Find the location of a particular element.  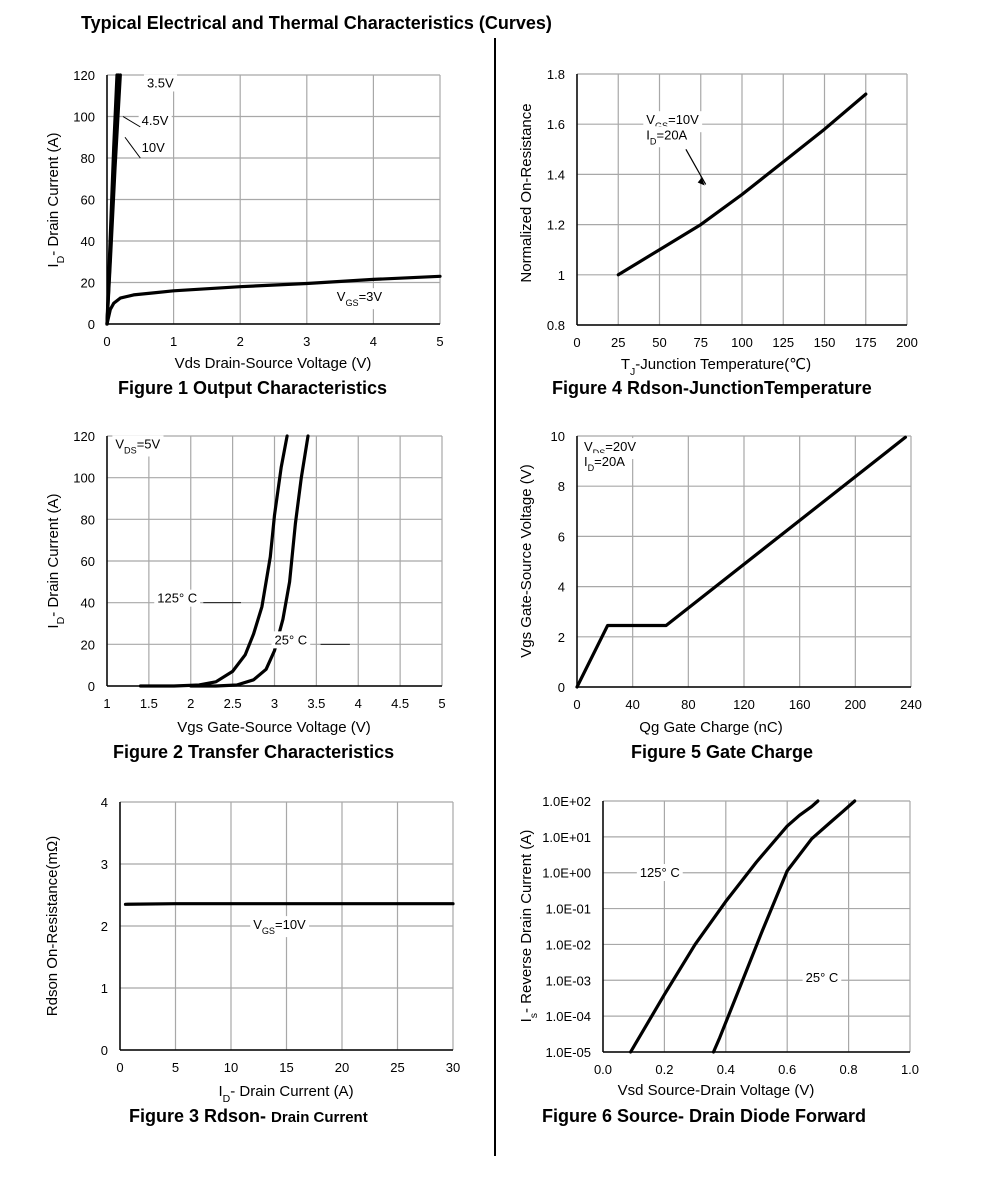

x-axis-label: Qg Gate Charge (nC) is located at coordinates (710, 727).